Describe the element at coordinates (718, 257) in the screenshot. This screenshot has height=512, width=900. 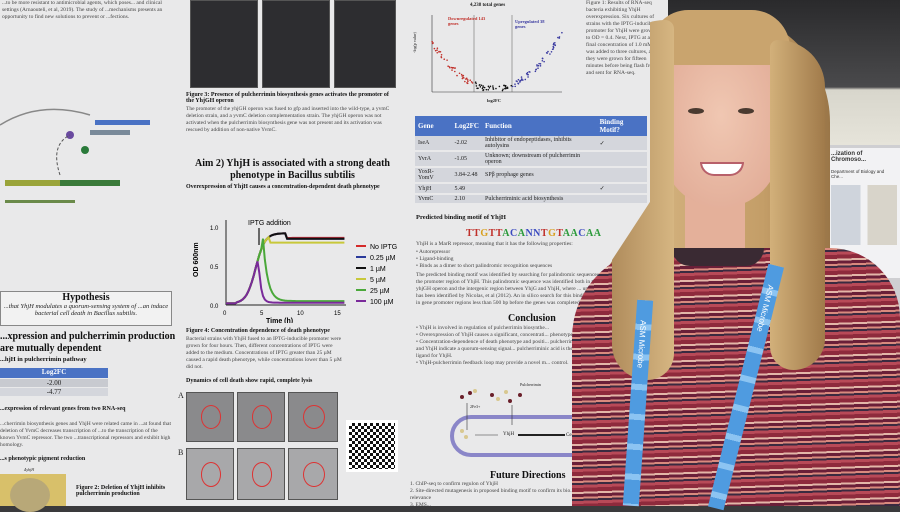
I see `sweater-collar` at that location.